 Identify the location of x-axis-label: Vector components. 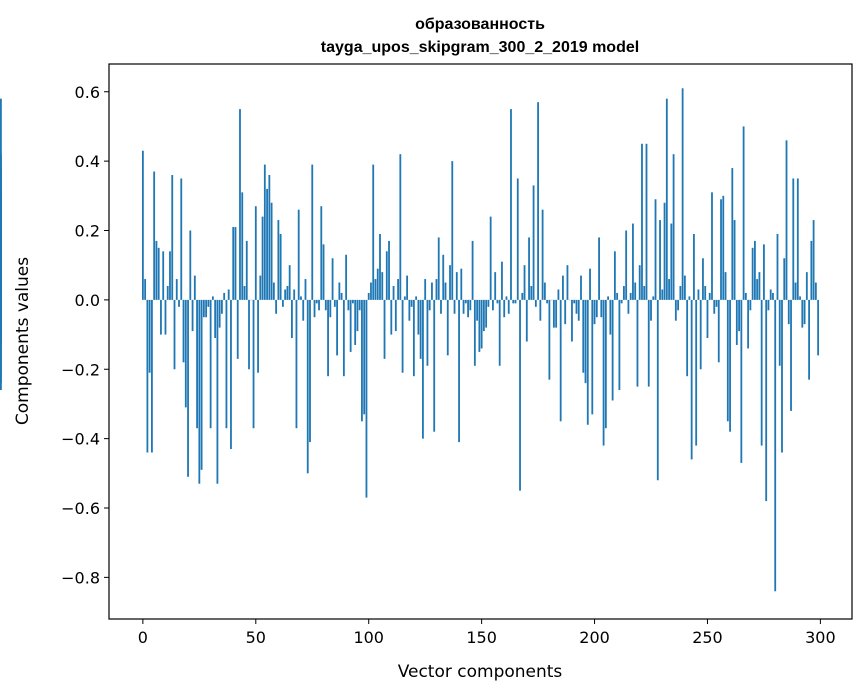
(480, 672).